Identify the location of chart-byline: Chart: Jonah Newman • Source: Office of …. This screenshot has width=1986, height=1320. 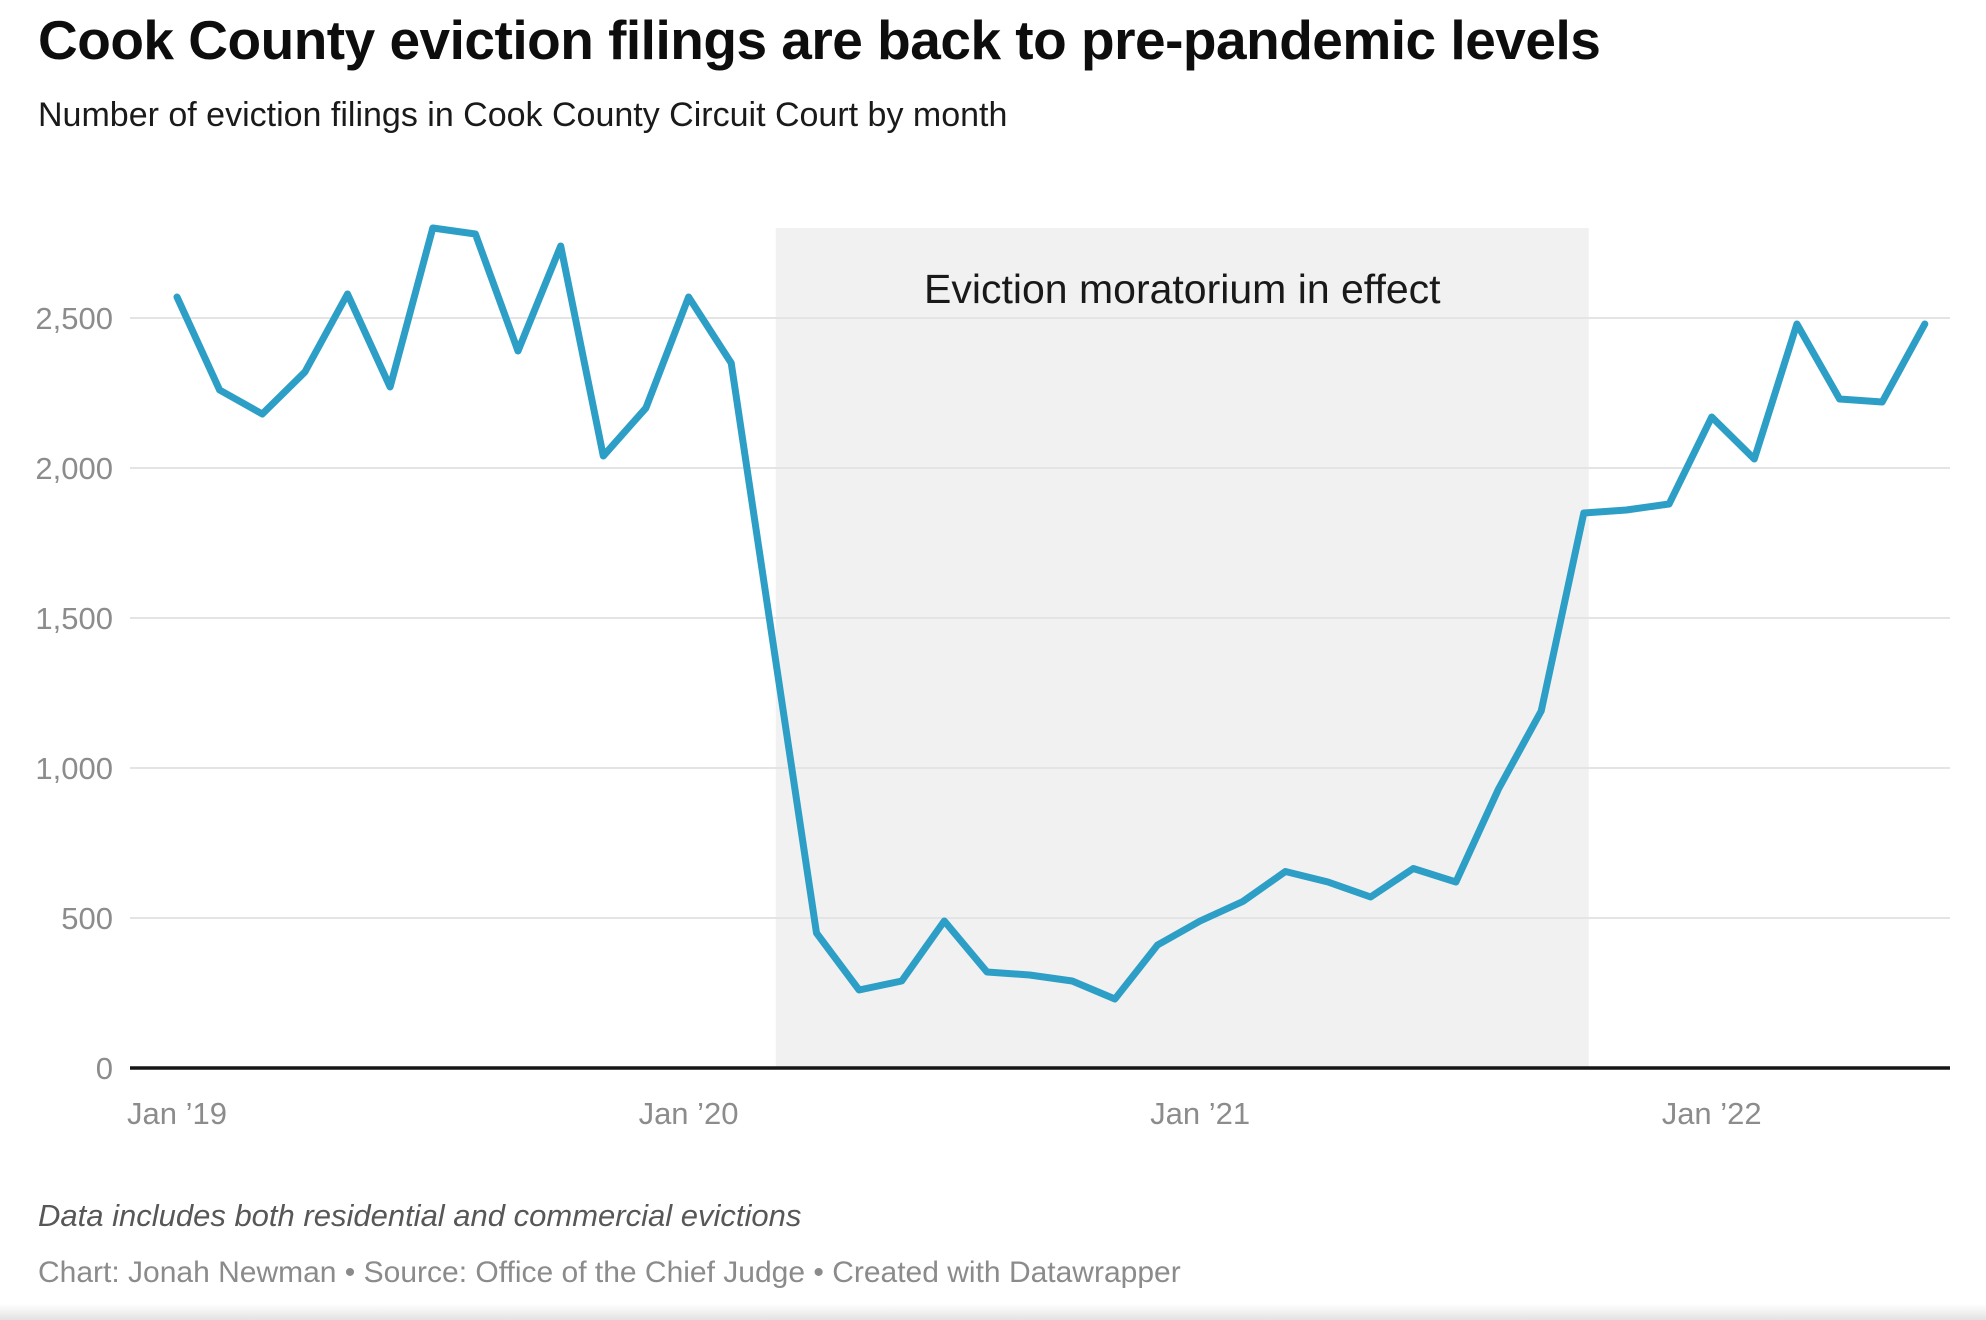
(609, 1272).